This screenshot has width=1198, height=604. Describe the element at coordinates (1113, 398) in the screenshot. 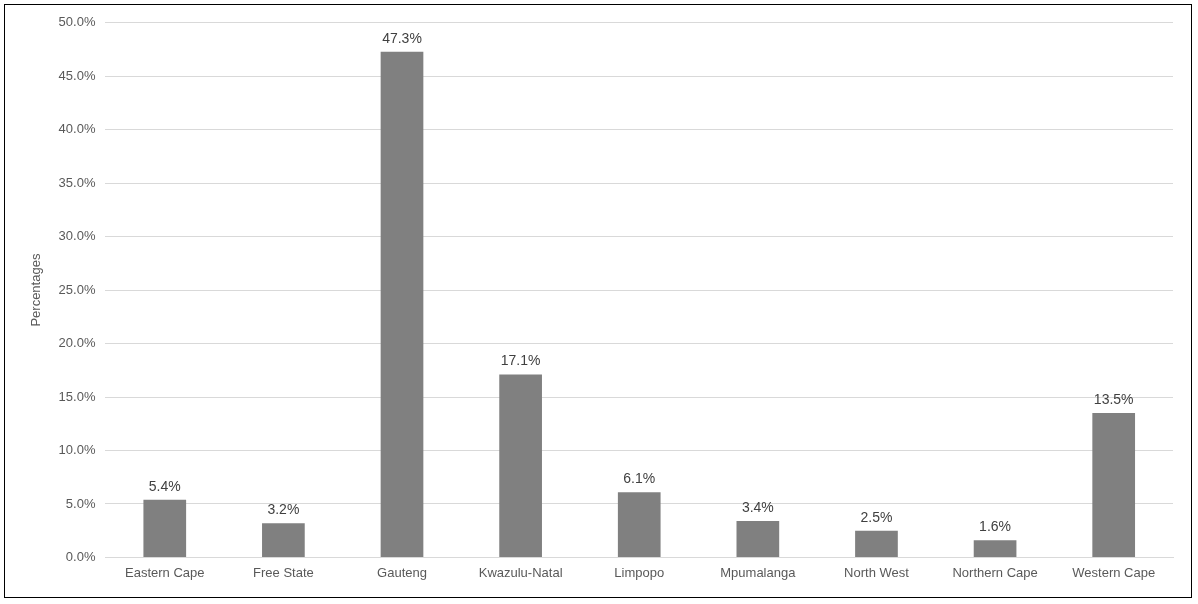

I see `data-label: 13.5%` at that location.